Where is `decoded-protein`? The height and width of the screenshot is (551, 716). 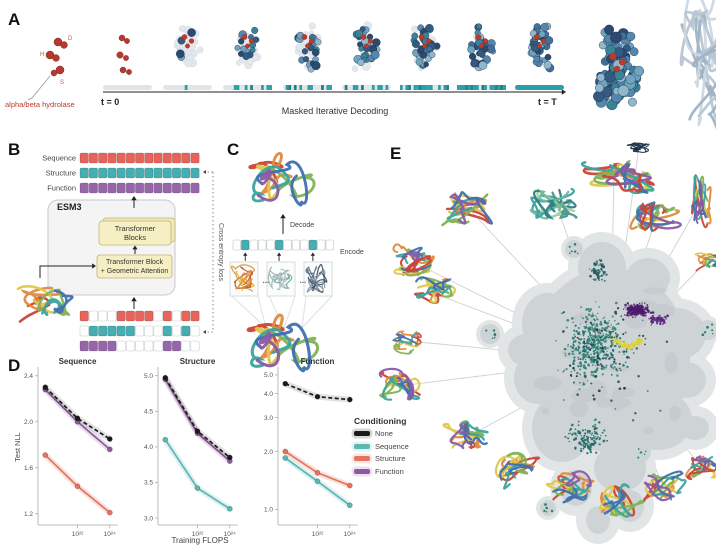 decoded-protein is located at coordinates (282, 179).